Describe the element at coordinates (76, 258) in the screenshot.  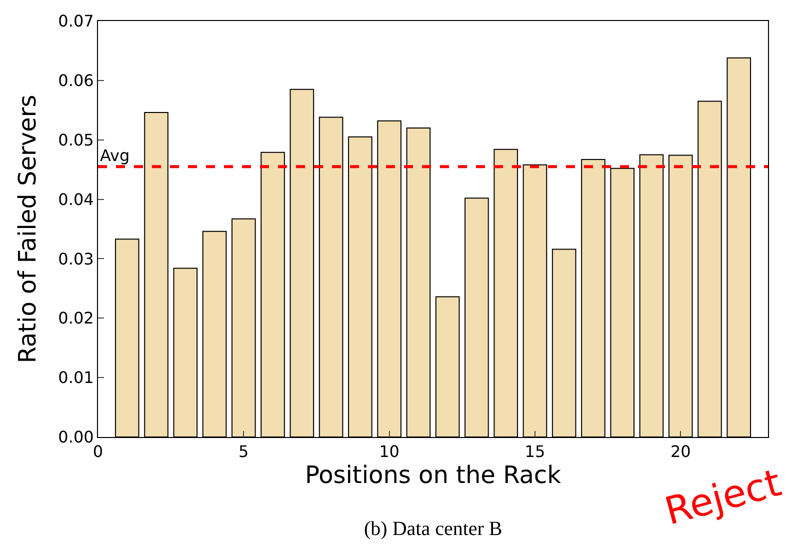
I see `y-tick-label: 0.03` at that location.